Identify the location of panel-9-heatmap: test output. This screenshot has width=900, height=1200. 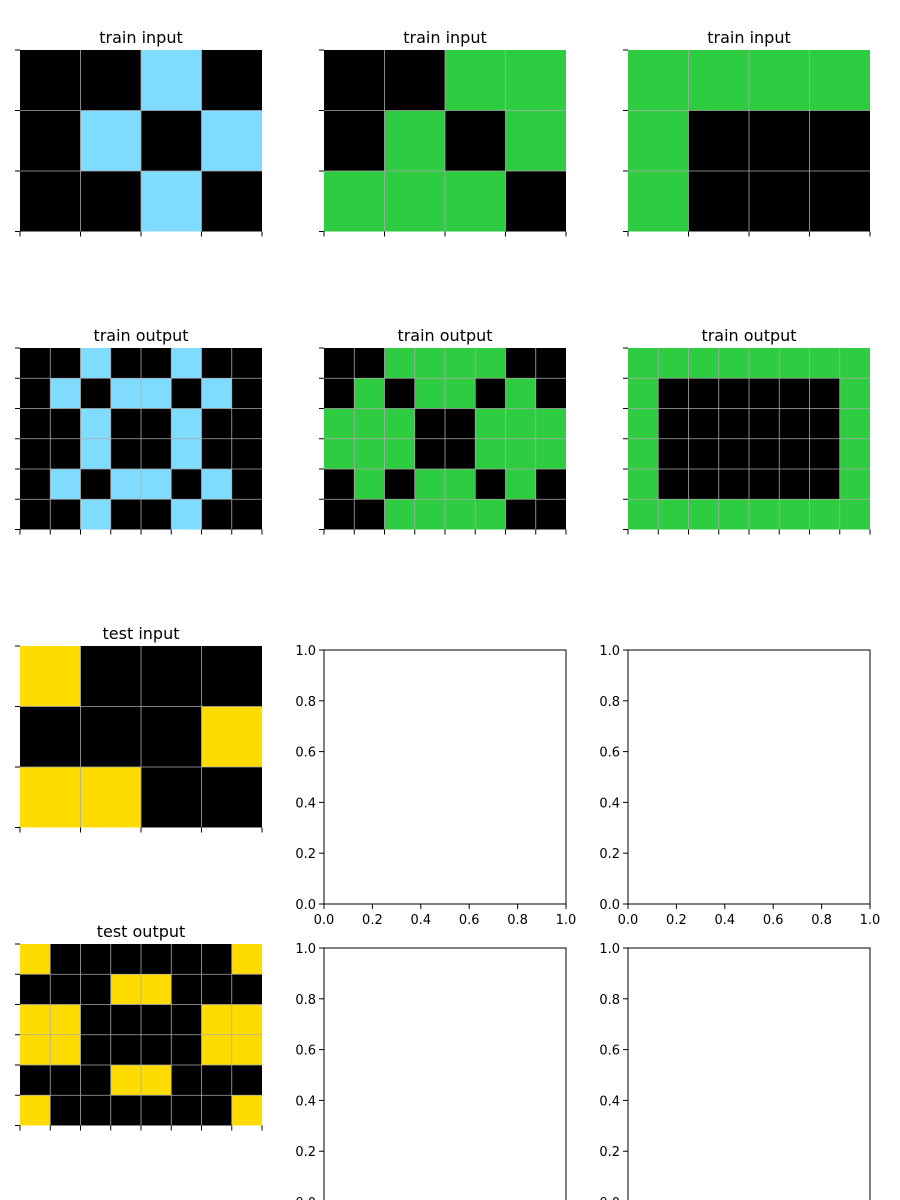
(139, 1026).